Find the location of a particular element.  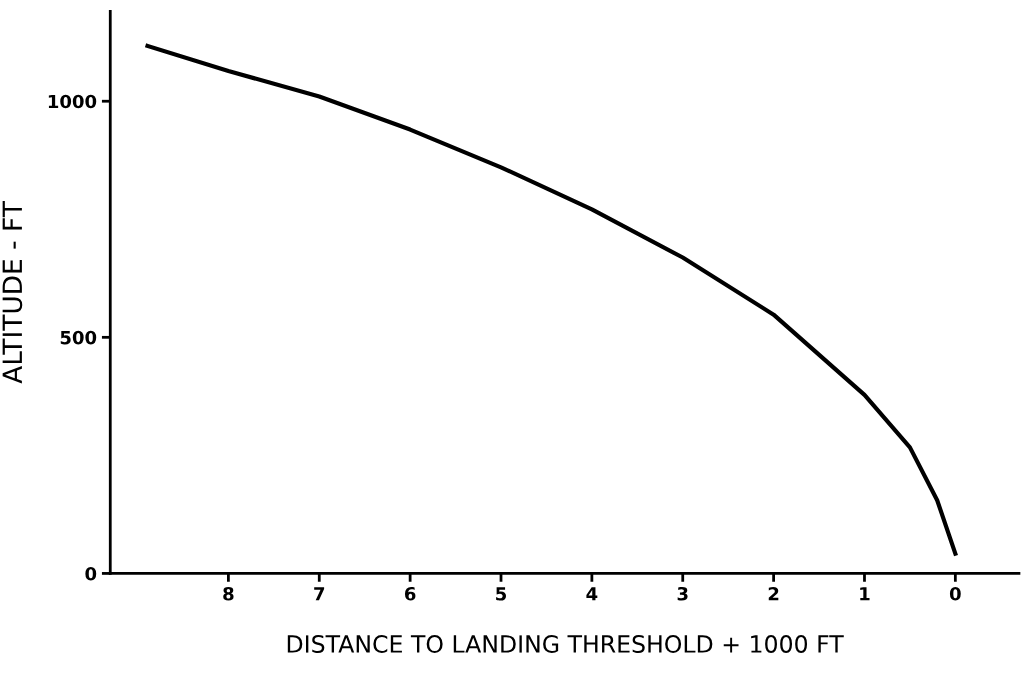

x-tick-label: 4 is located at coordinates (592, 594).